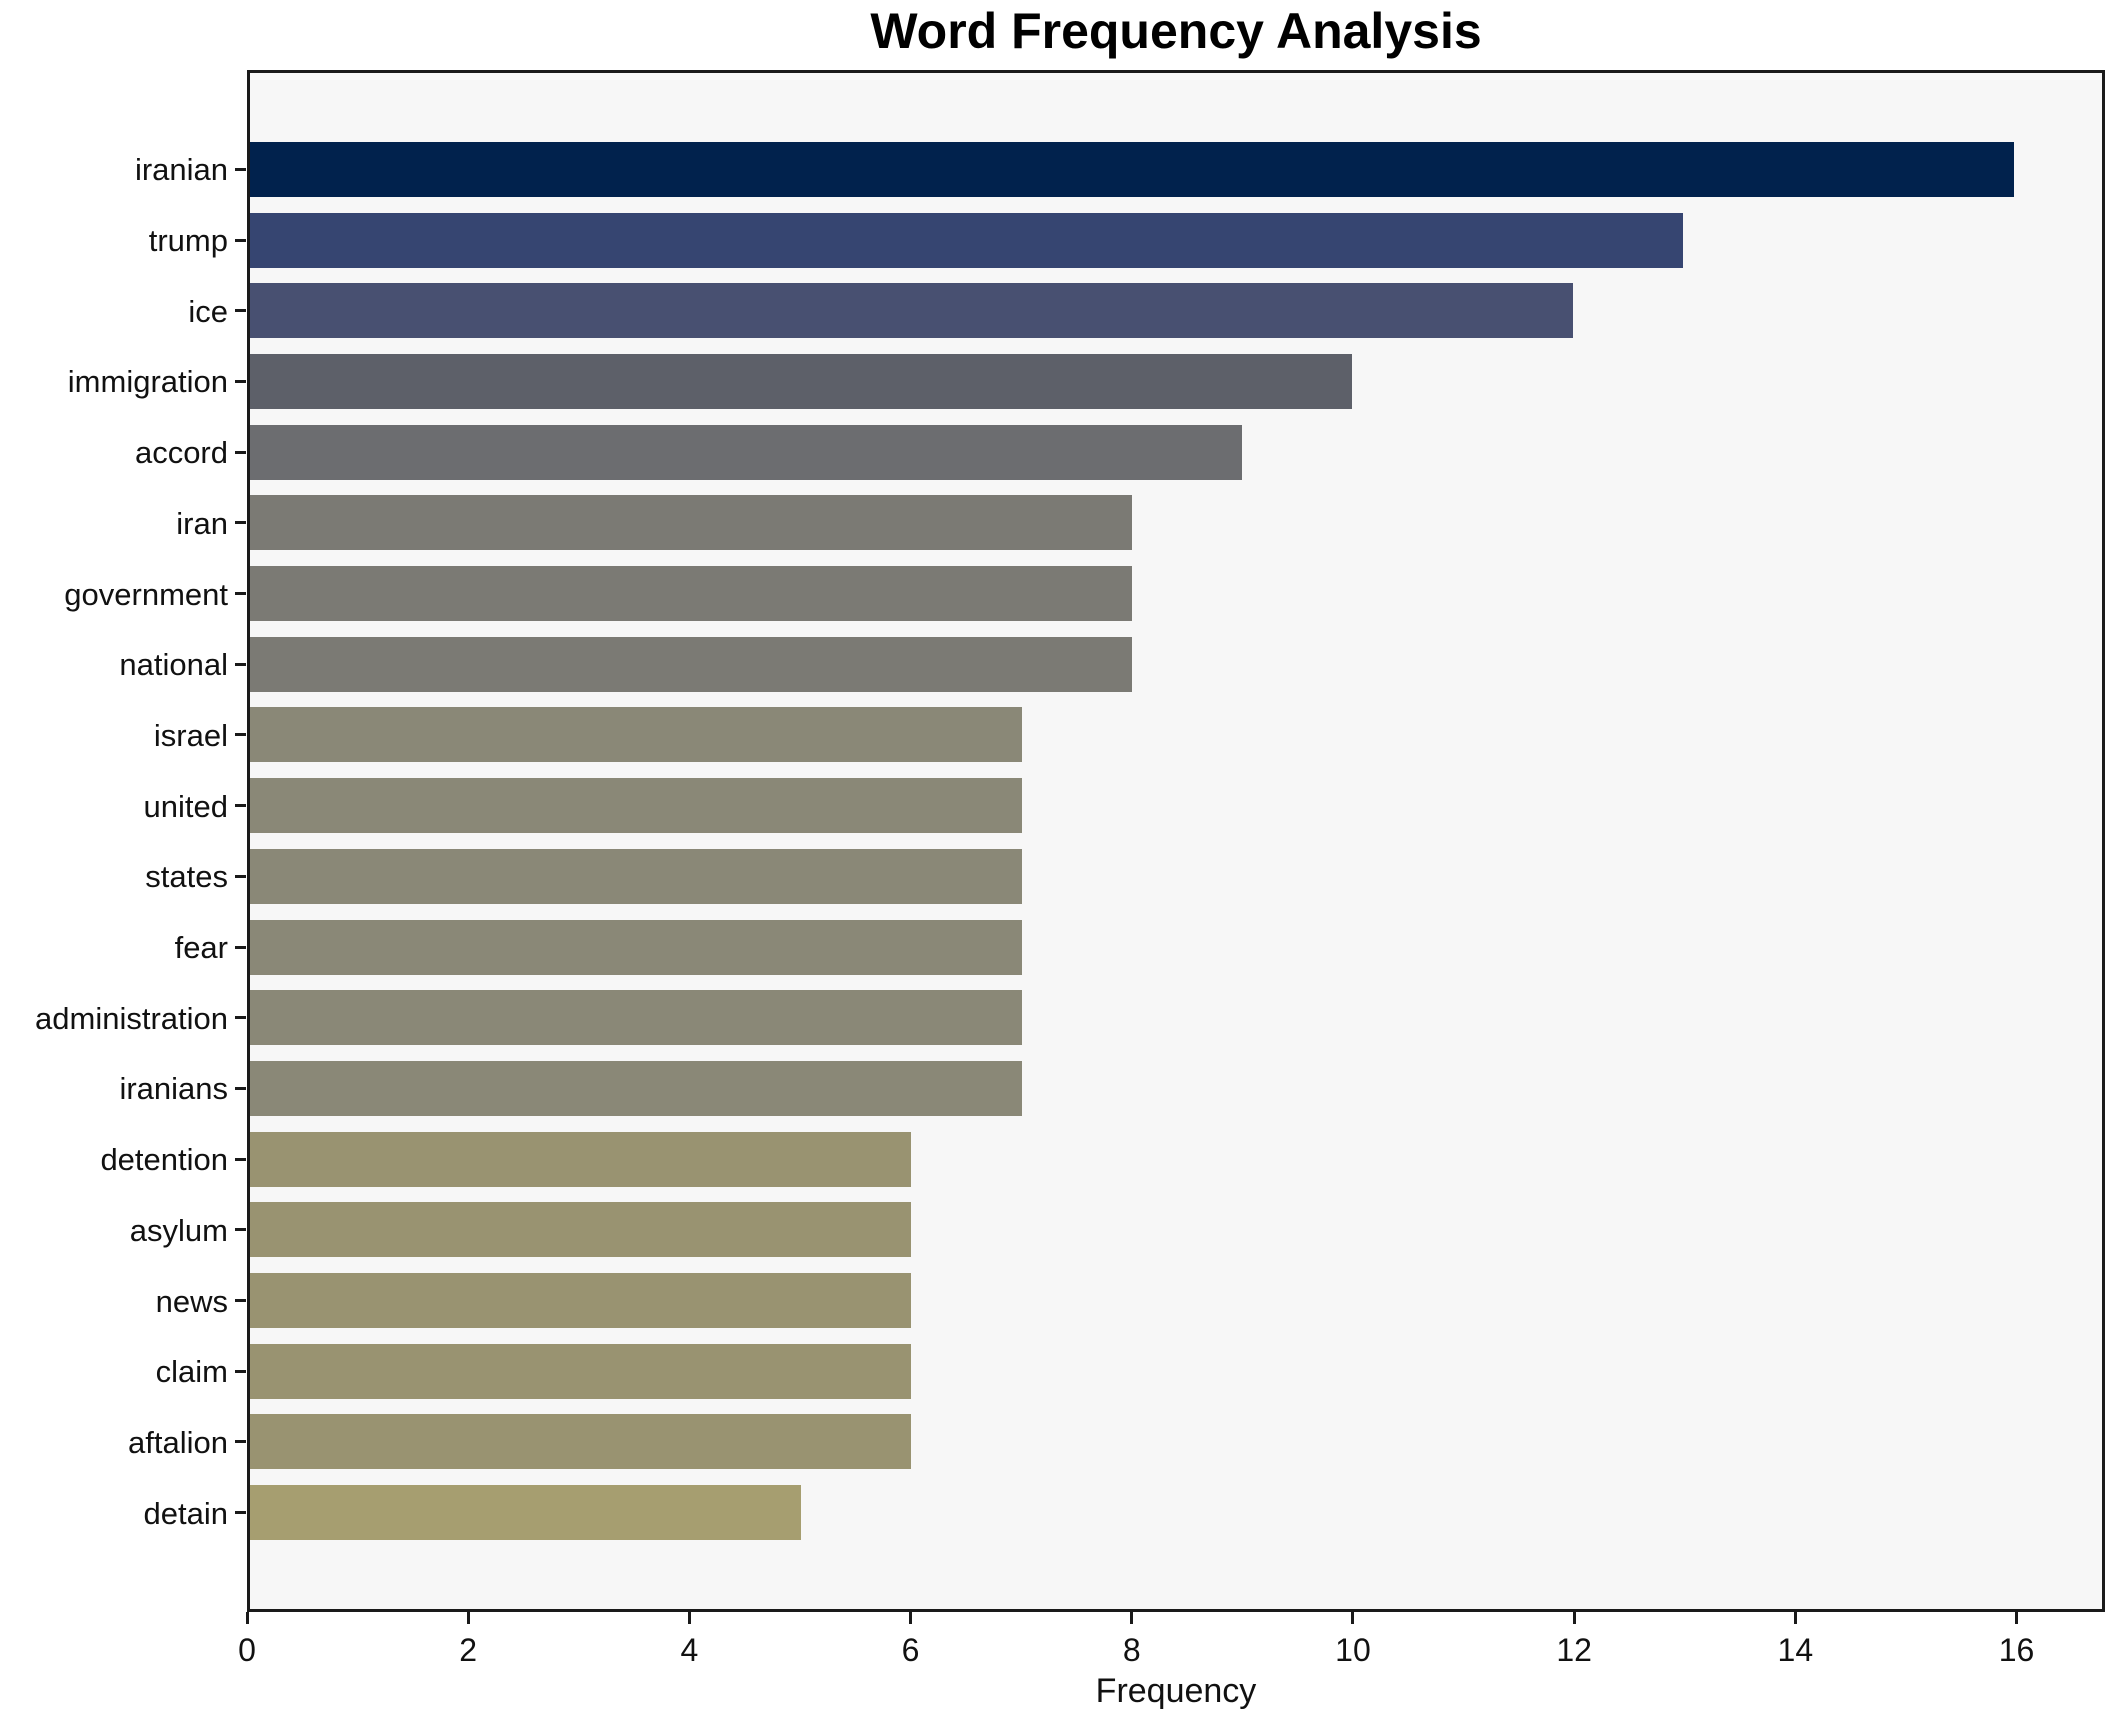 This screenshot has width=2126, height=1722. I want to click on x-tick-label-6: 6, so click(910, 1650).